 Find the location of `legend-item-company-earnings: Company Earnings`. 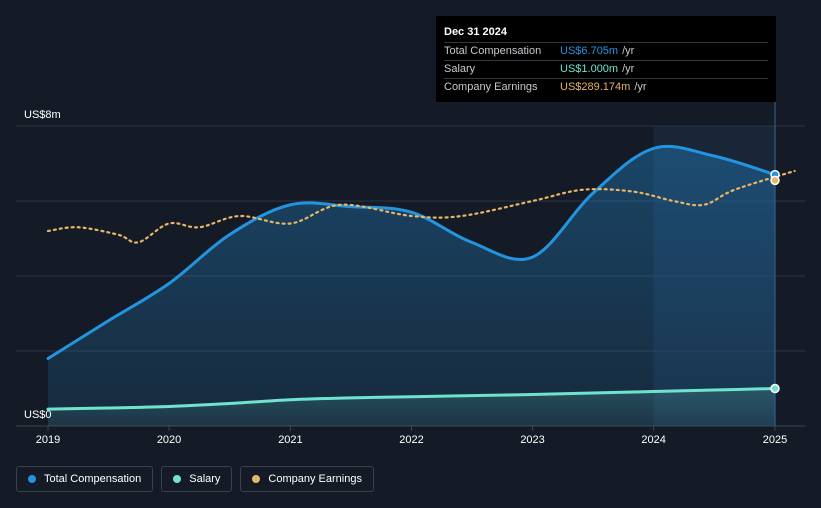

legend-item-company-earnings: Company Earnings is located at coordinates (307, 479).